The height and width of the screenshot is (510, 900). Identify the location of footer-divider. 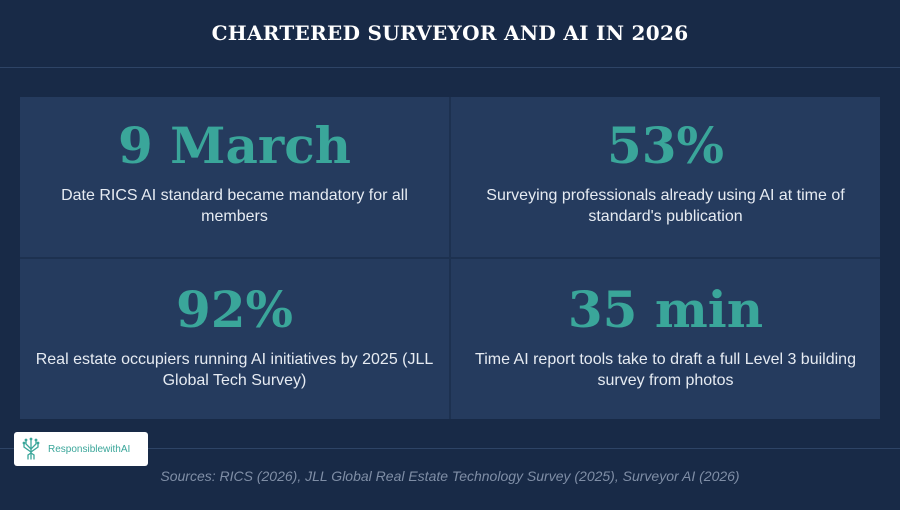
(450, 448).